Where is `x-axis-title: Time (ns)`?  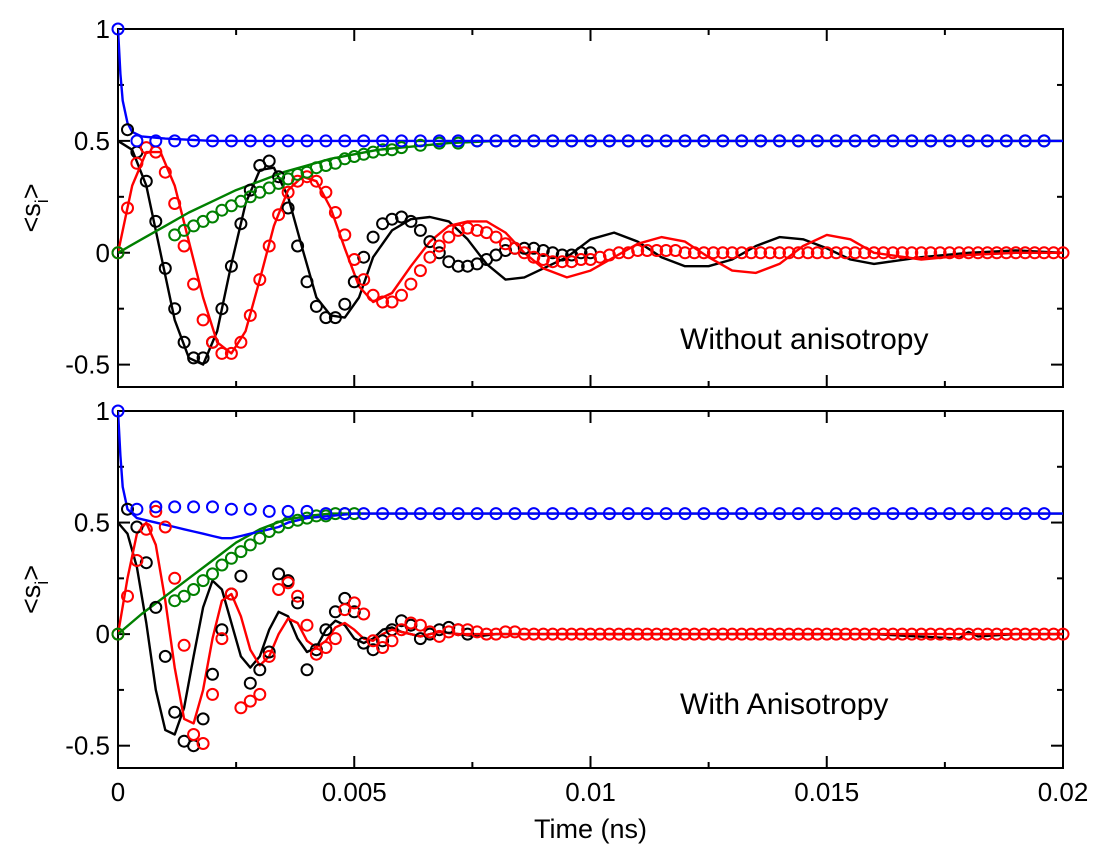 x-axis-title: Time (ns) is located at coordinates (590, 829).